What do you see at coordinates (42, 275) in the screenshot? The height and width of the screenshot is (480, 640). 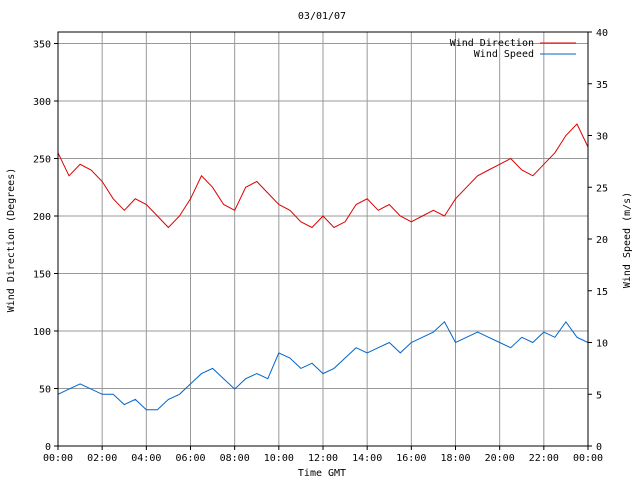 I see `y-left-tick-label: 150` at bounding box center [42, 275].